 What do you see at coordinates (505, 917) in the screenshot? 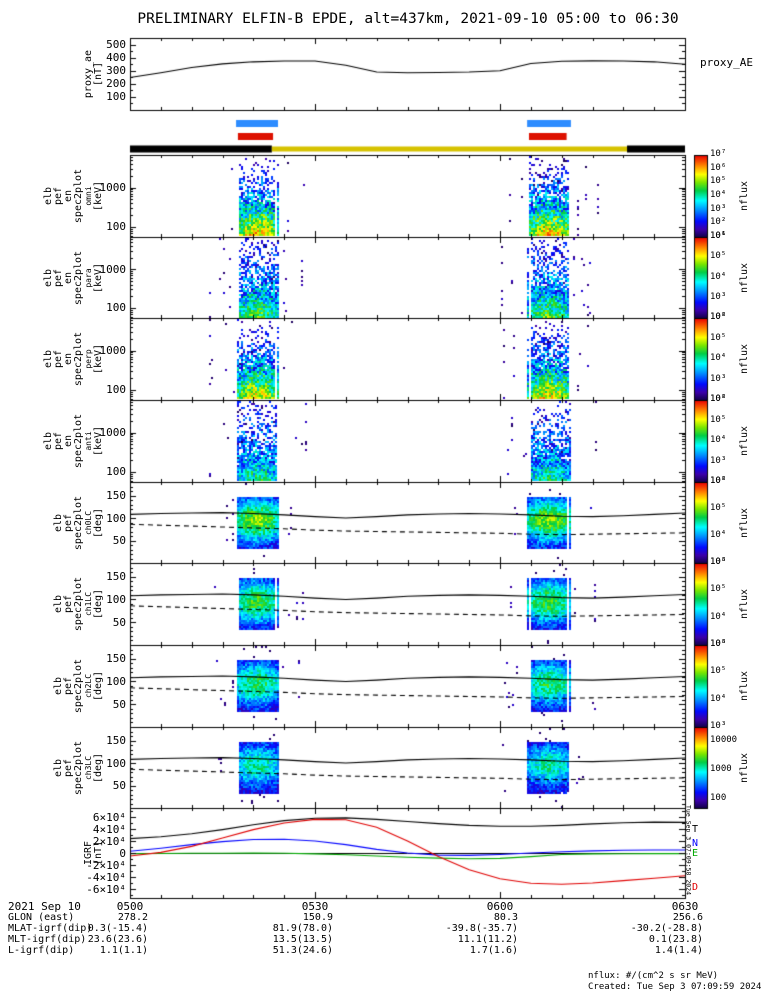
I see `var-row-value: 80.3` at bounding box center [505, 917].